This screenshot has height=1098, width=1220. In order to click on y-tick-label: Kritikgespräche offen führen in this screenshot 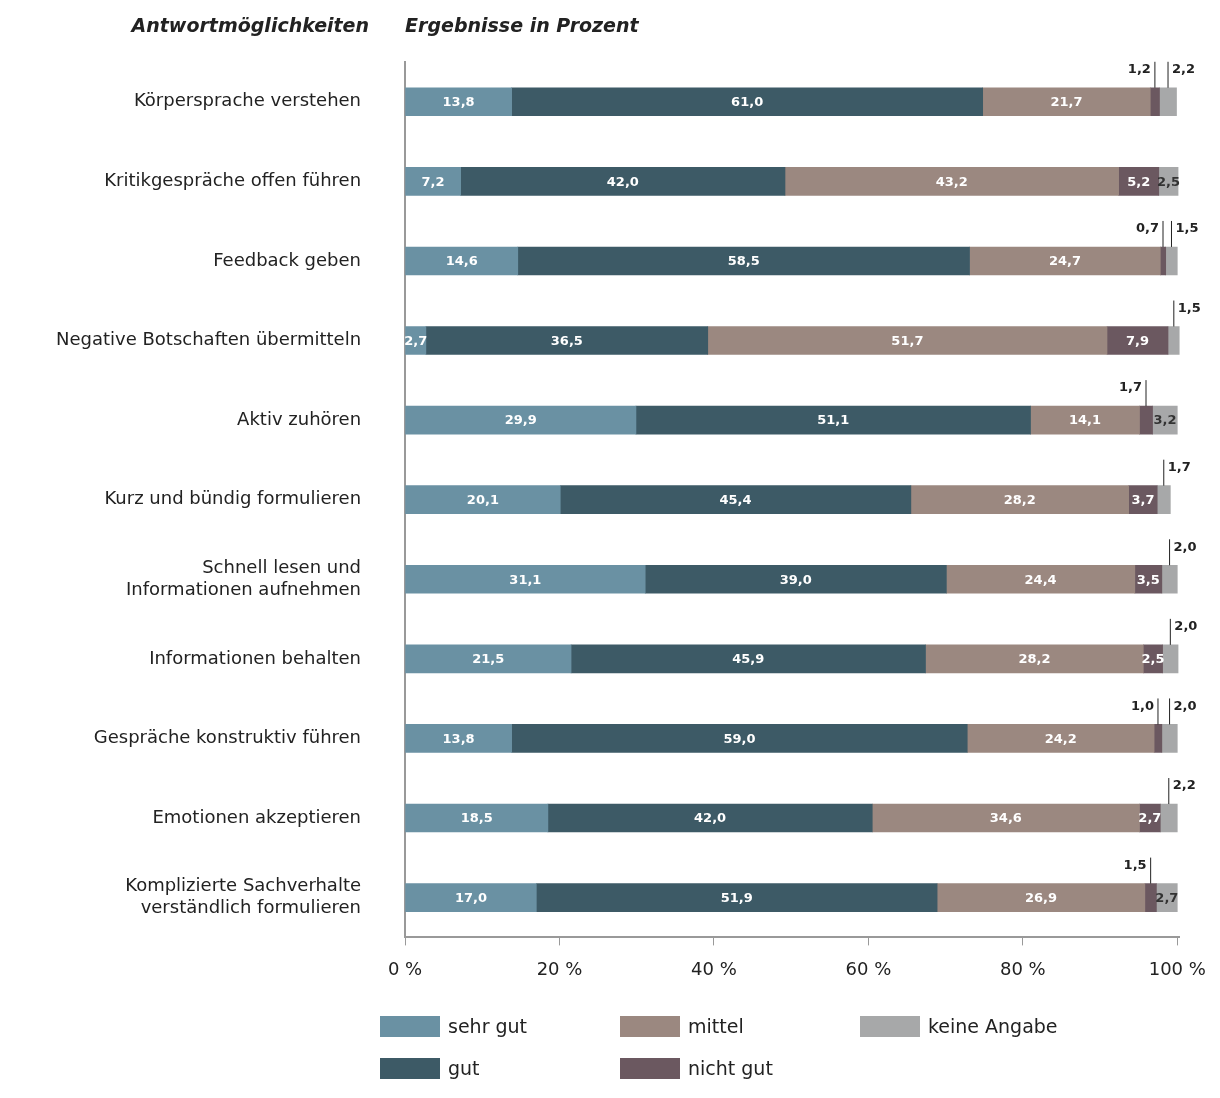, I will do `click(233, 180)`.